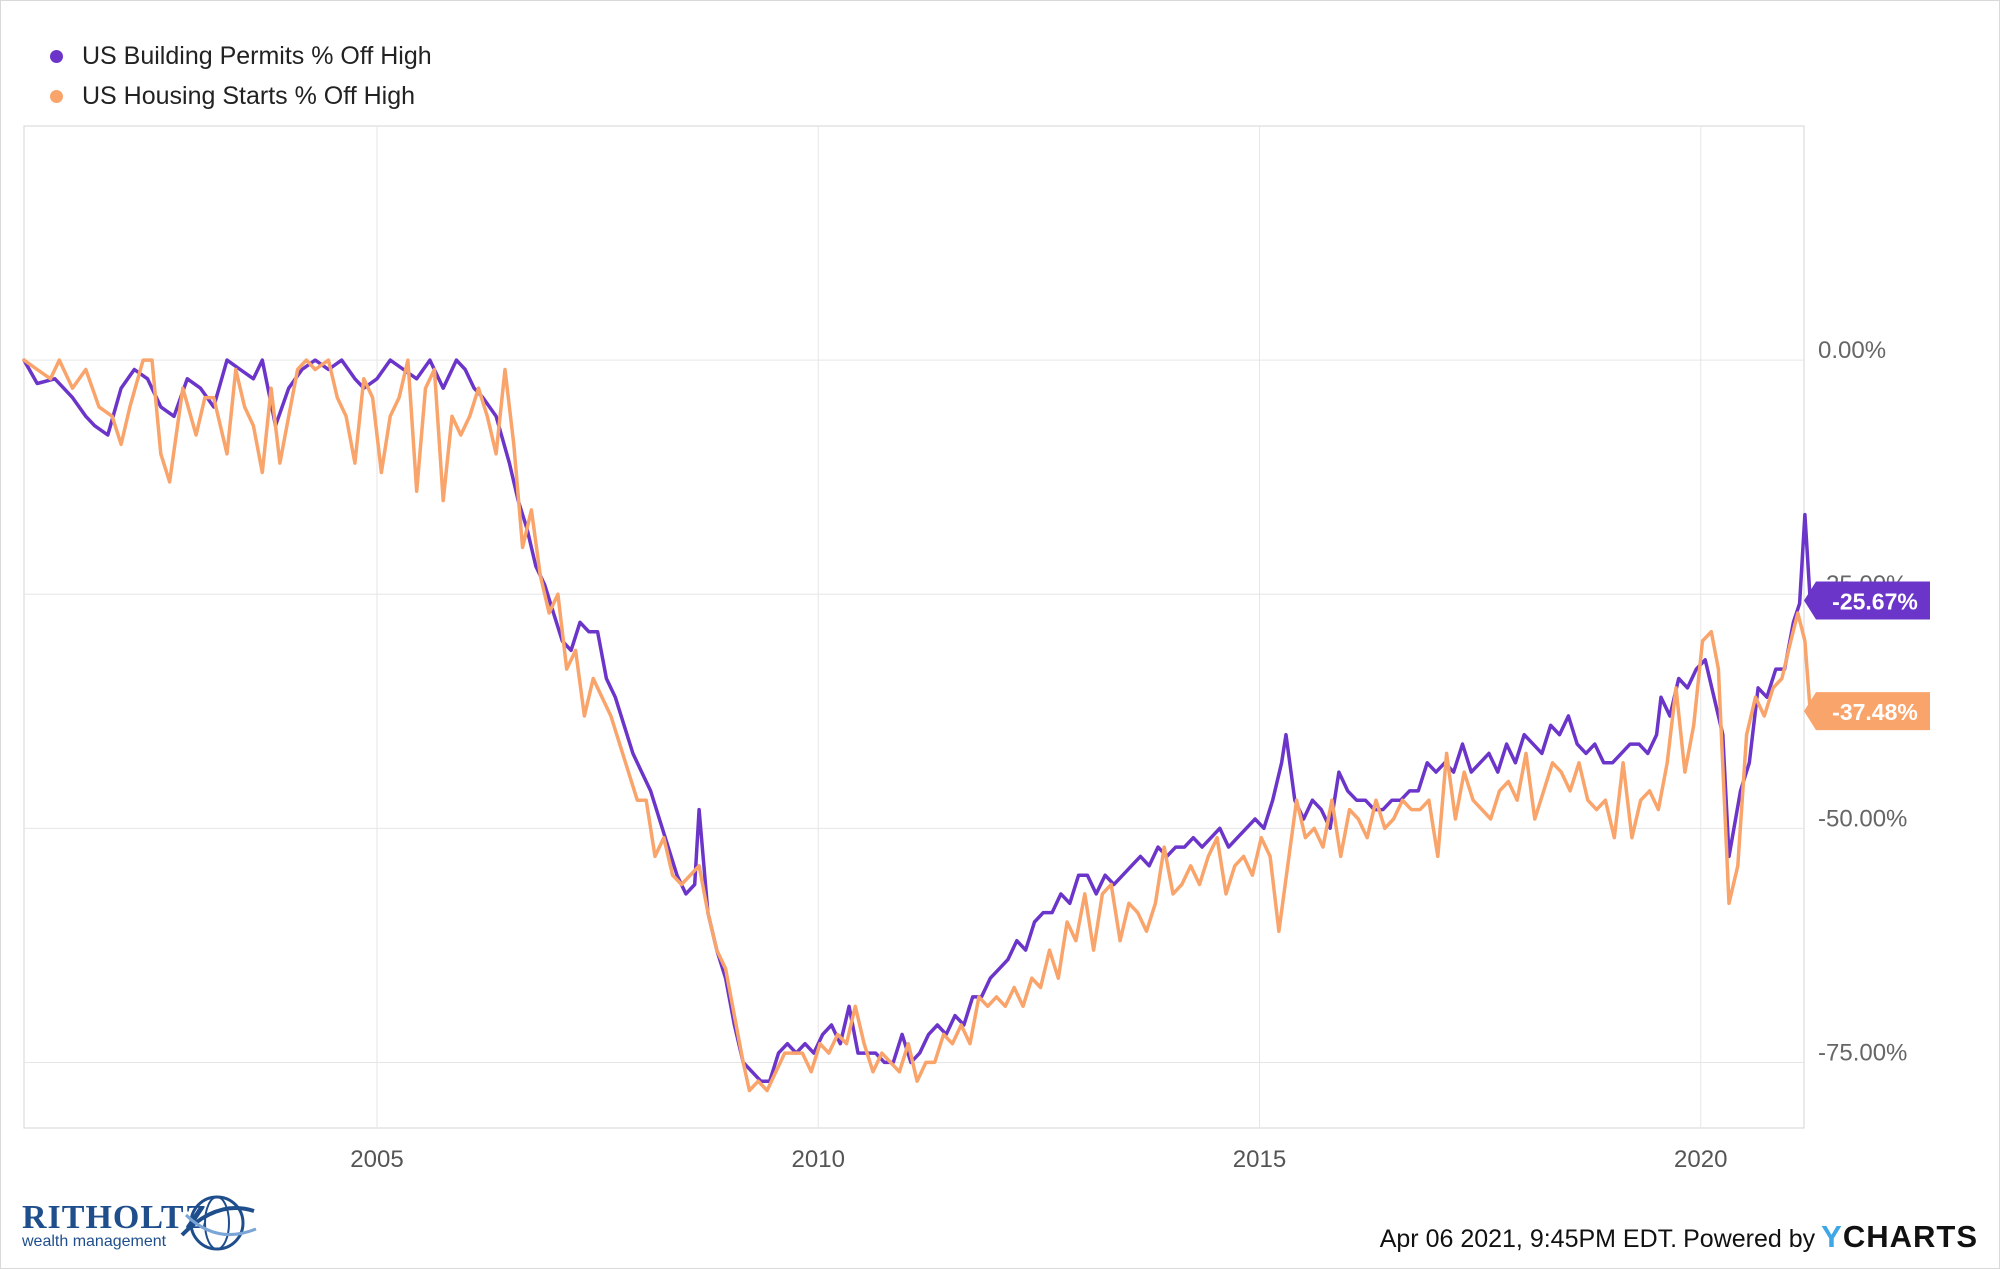 The image size is (2000, 1269). I want to click on powered-by: Powered by, so click(1749, 1239).